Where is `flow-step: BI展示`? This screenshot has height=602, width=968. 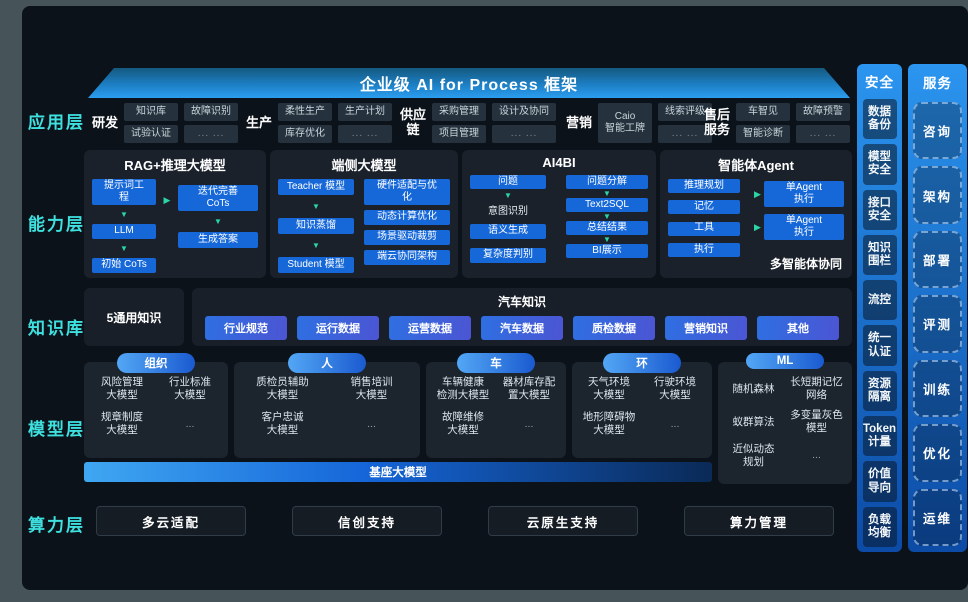 flow-step: BI展示 is located at coordinates (607, 251).